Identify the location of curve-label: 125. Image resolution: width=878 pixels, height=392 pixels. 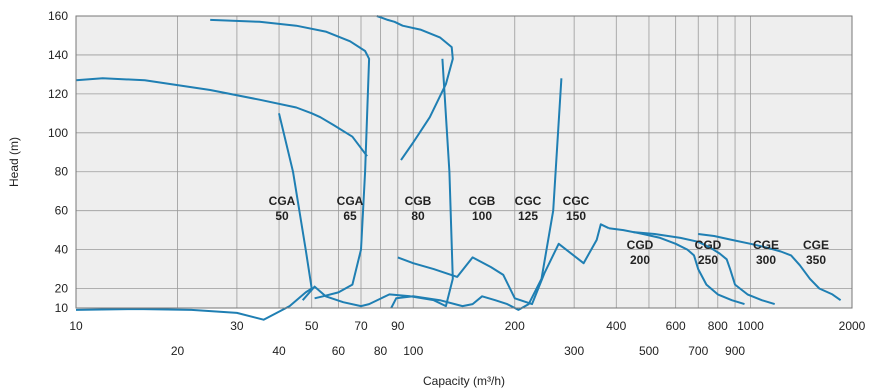
(528, 216).